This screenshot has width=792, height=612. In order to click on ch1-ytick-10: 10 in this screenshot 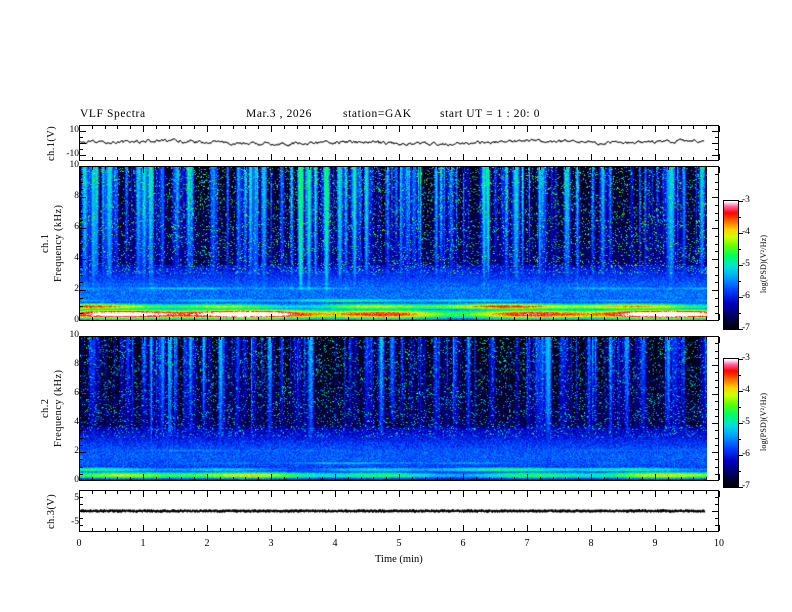, I will do `click(74, 130)`.